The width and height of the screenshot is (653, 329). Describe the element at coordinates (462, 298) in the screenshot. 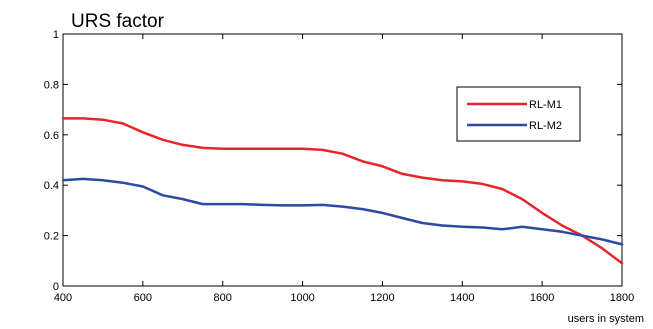

I see `x-tick-label: 1400` at that location.